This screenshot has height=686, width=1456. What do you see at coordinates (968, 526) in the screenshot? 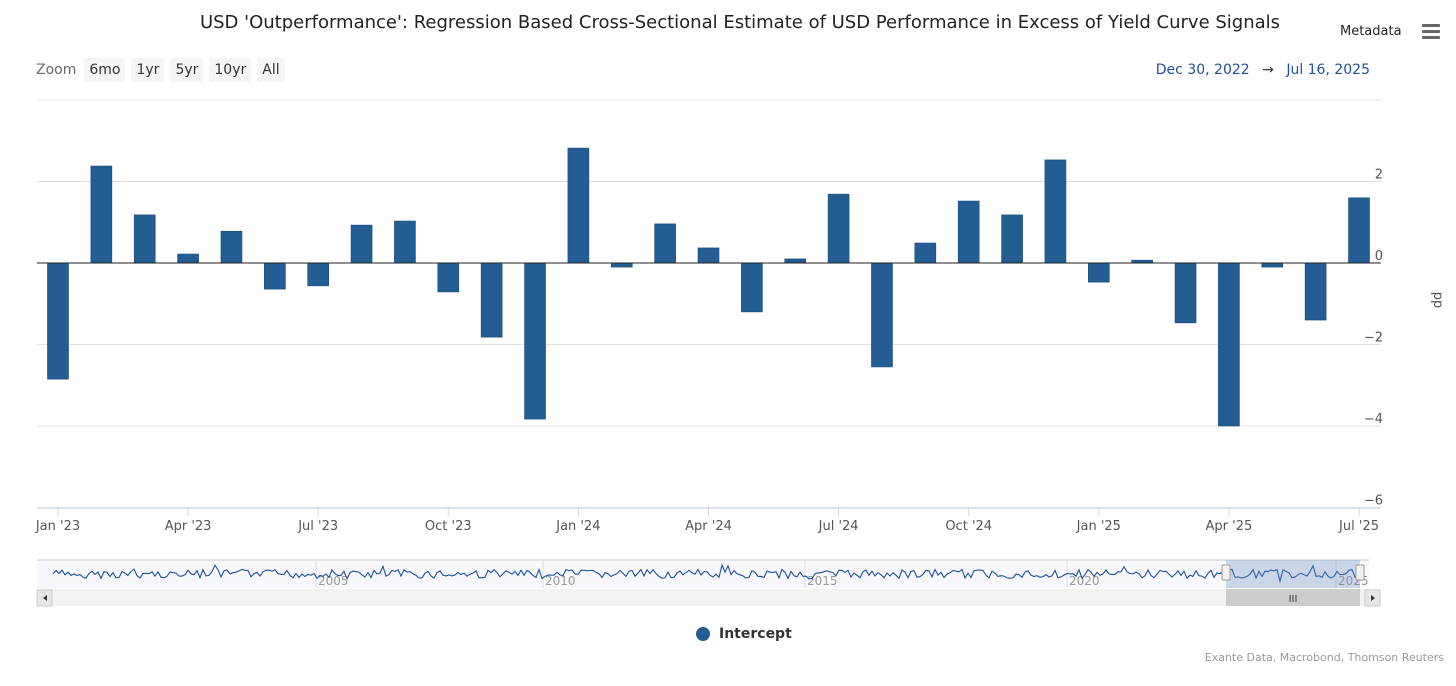
I see `x-tick-label: Oct '24` at bounding box center [968, 526].